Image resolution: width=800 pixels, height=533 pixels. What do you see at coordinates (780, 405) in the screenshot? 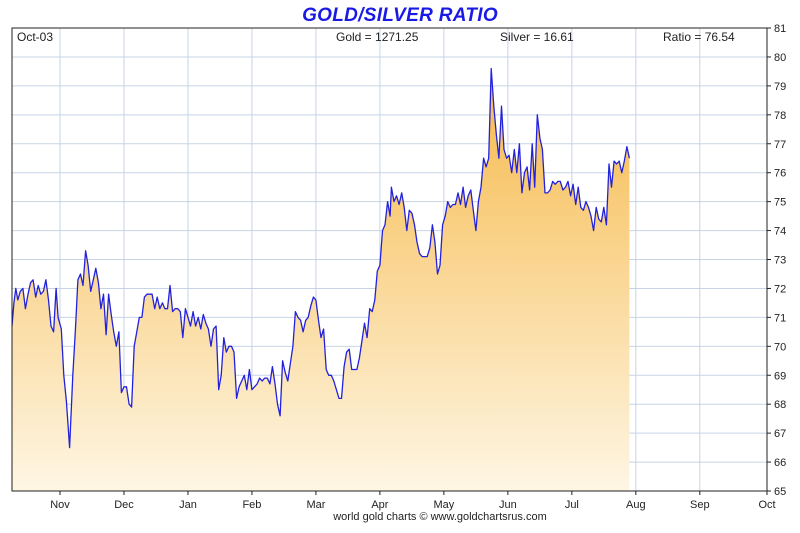
I see `y-tick-label: 68` at bounding box center [780, 405].